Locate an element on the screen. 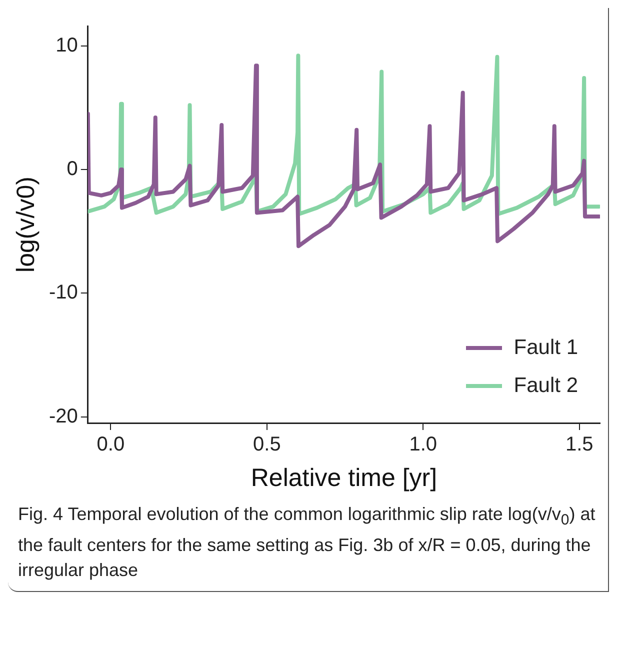 This screenshot has height=652, width=627. y-axis-title: log(v/v0) is located at coordinates (26, 224).